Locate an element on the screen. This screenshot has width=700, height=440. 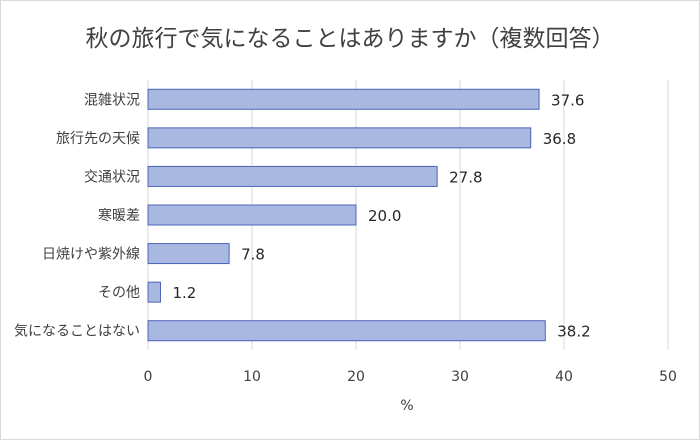
x-tick-label: 0 is located at coordinates (148, 377).